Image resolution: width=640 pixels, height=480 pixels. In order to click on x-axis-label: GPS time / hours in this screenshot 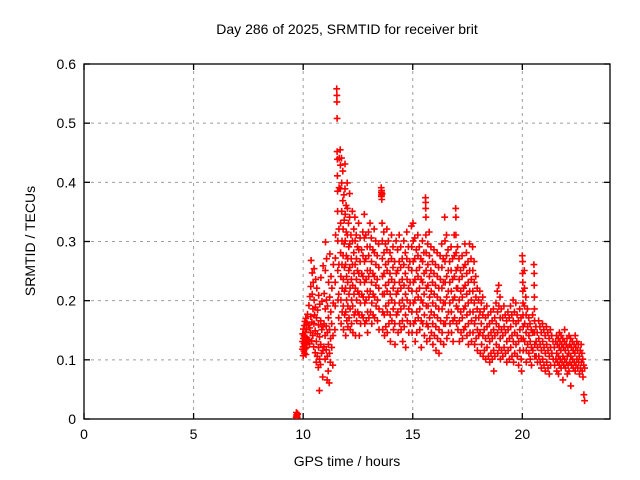, I will do `click(347, 461)`.